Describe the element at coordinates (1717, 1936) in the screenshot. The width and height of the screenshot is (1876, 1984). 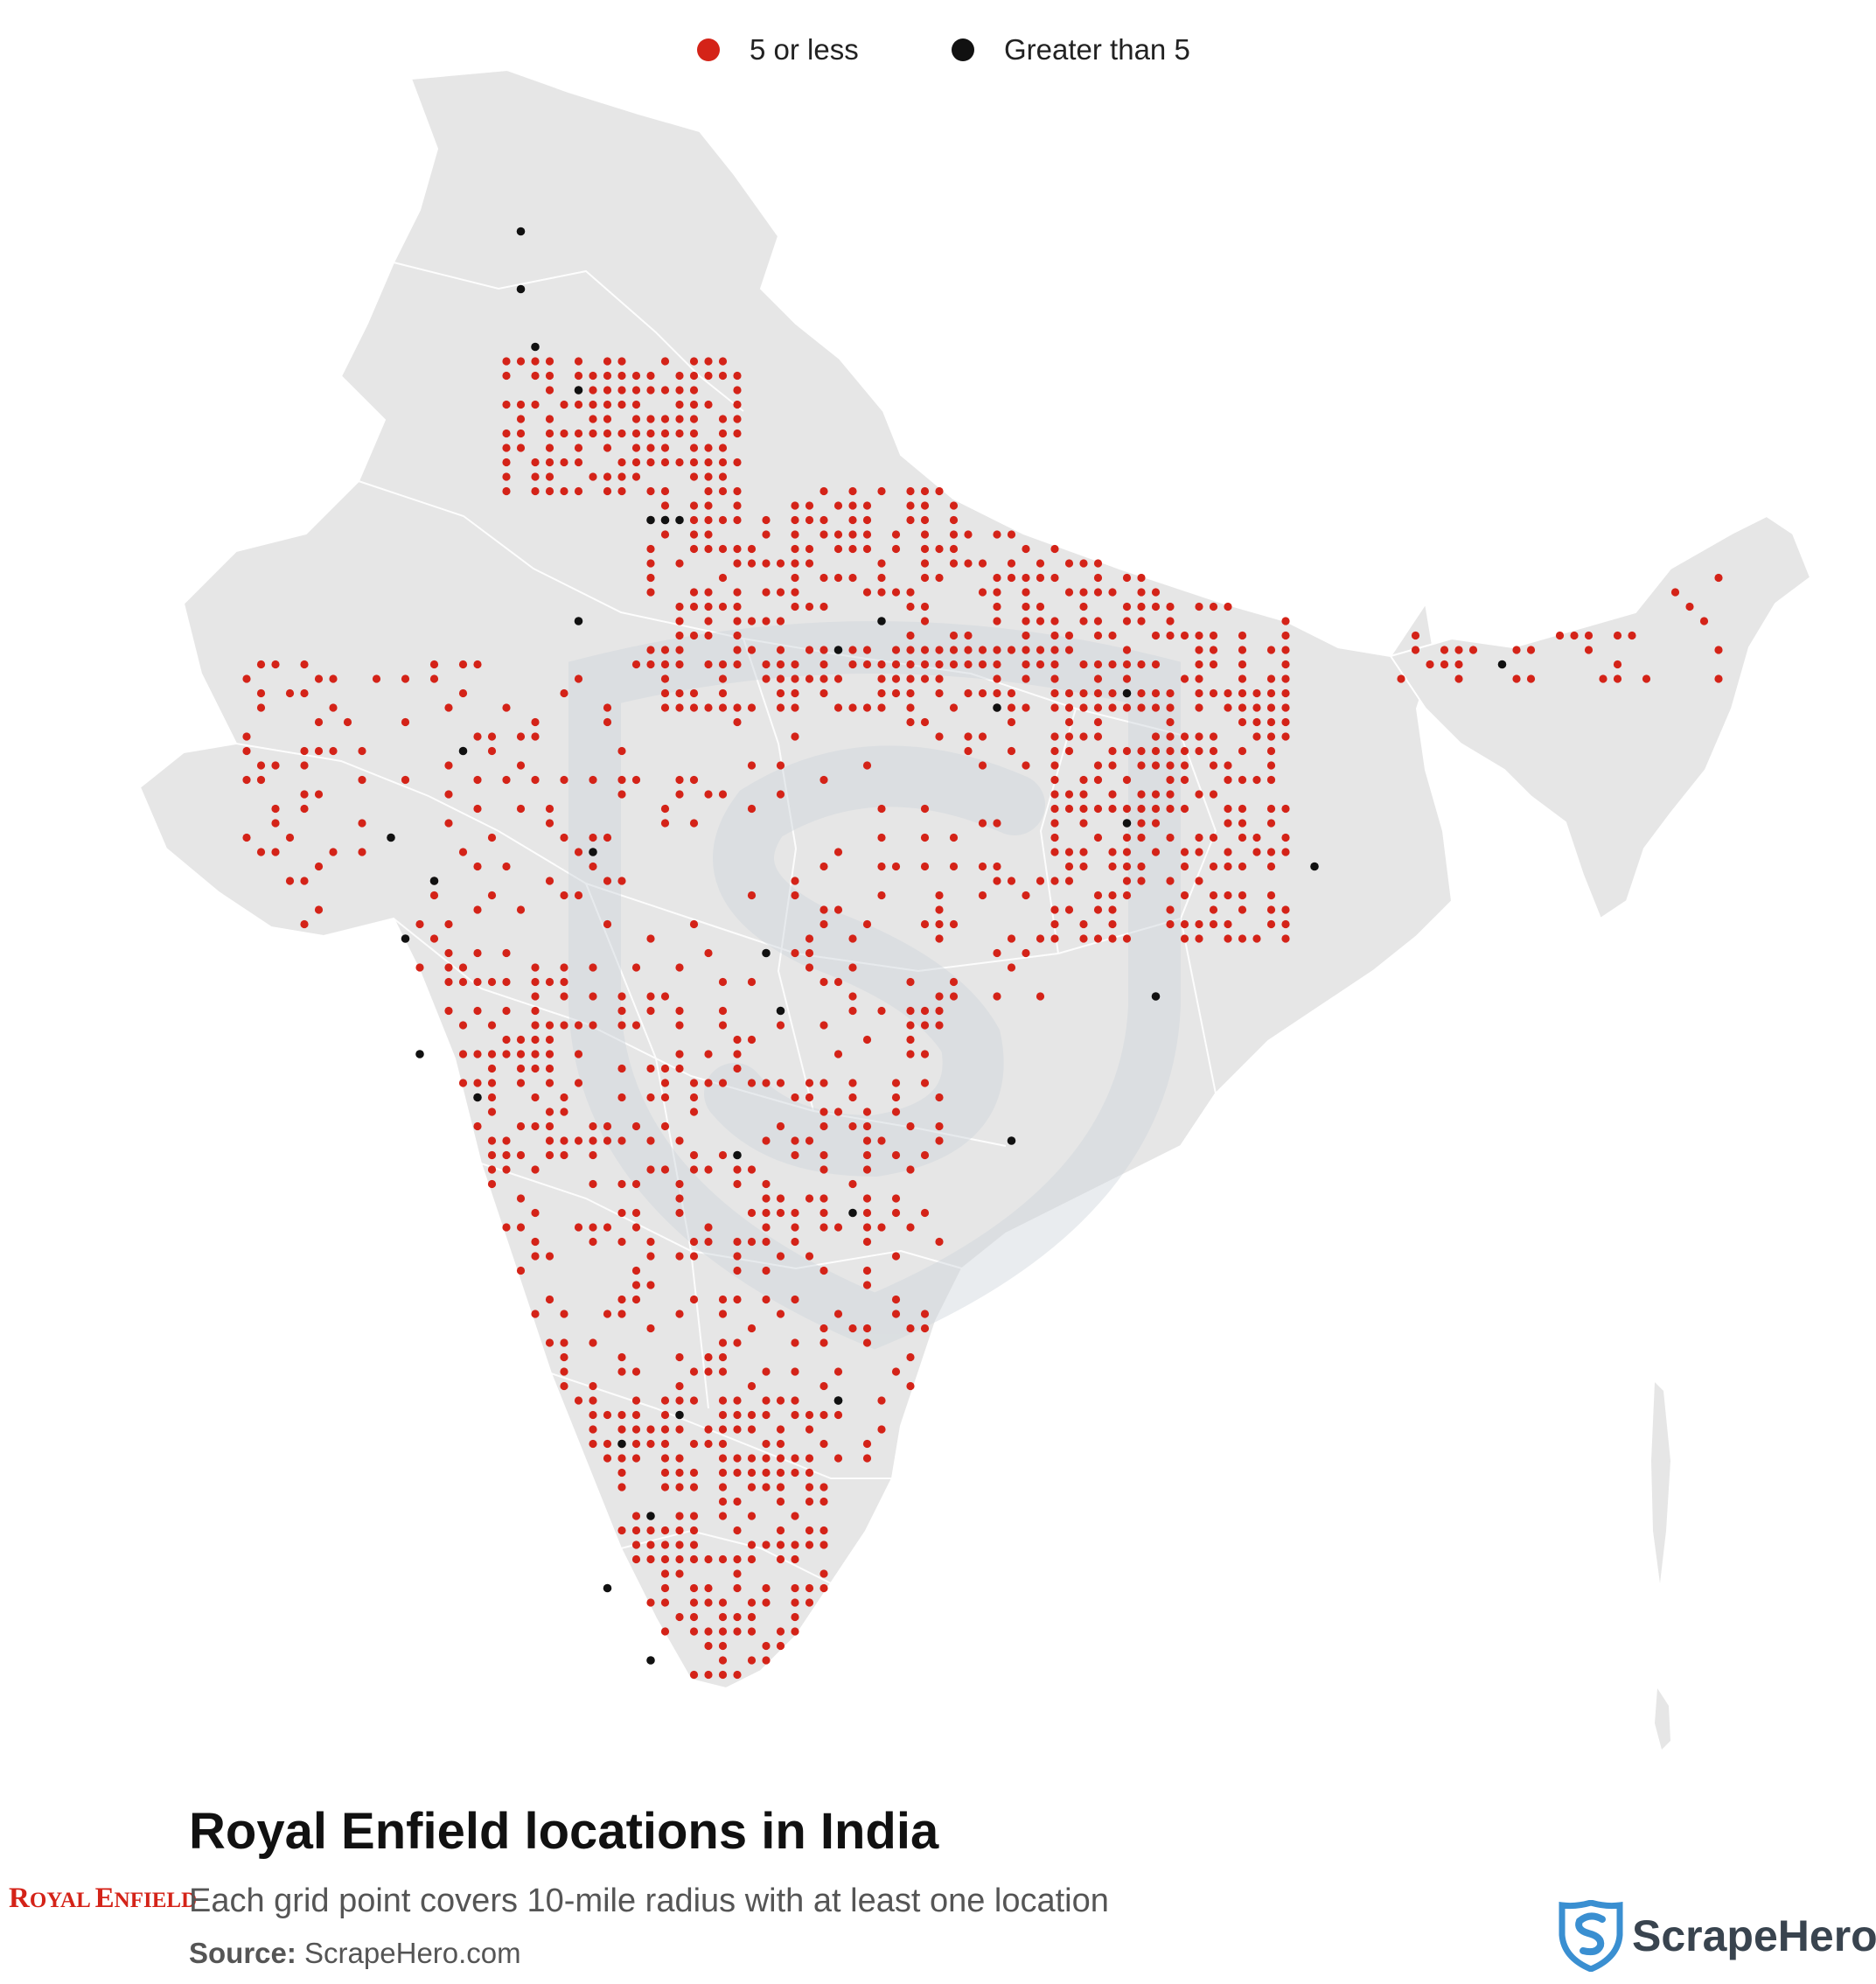
I see `scrapehero-logo: ScrapeHero` at that location.